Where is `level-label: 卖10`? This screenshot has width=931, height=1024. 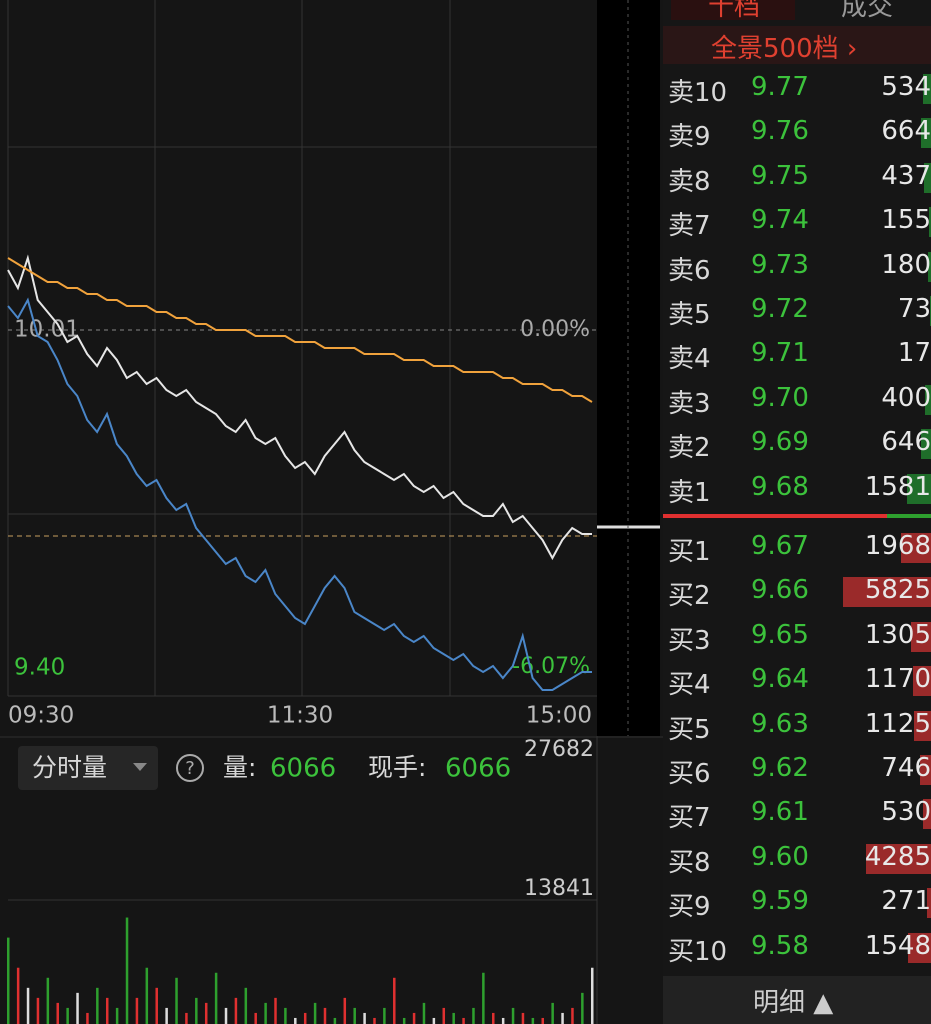
level-label: 卖10 is located at coordinates (698, 93).